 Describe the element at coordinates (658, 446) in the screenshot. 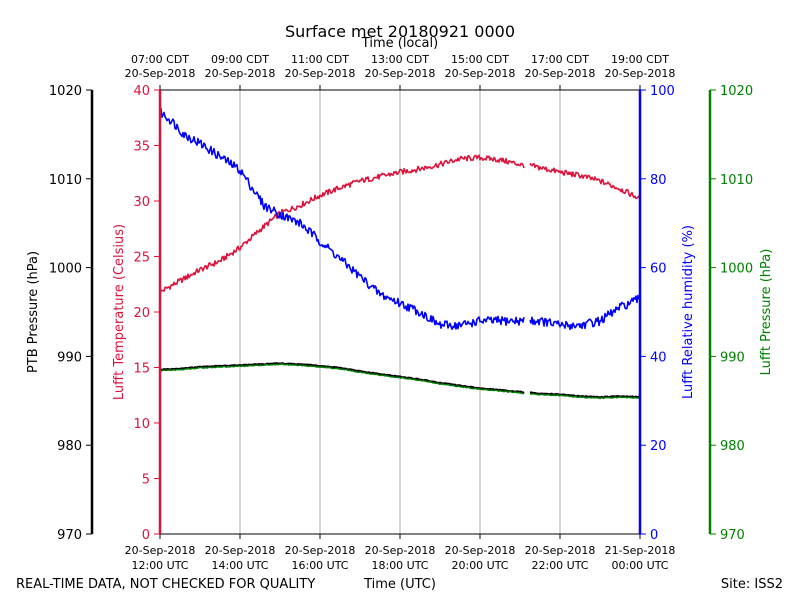

I see `rh-tick-label: 20` at that location.